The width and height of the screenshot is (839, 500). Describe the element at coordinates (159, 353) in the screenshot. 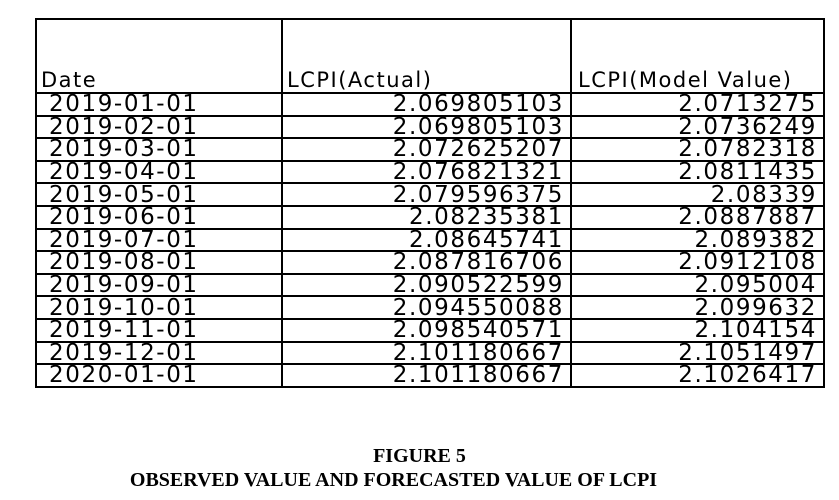

I see `date-cell: 2019-12-01` at that location.